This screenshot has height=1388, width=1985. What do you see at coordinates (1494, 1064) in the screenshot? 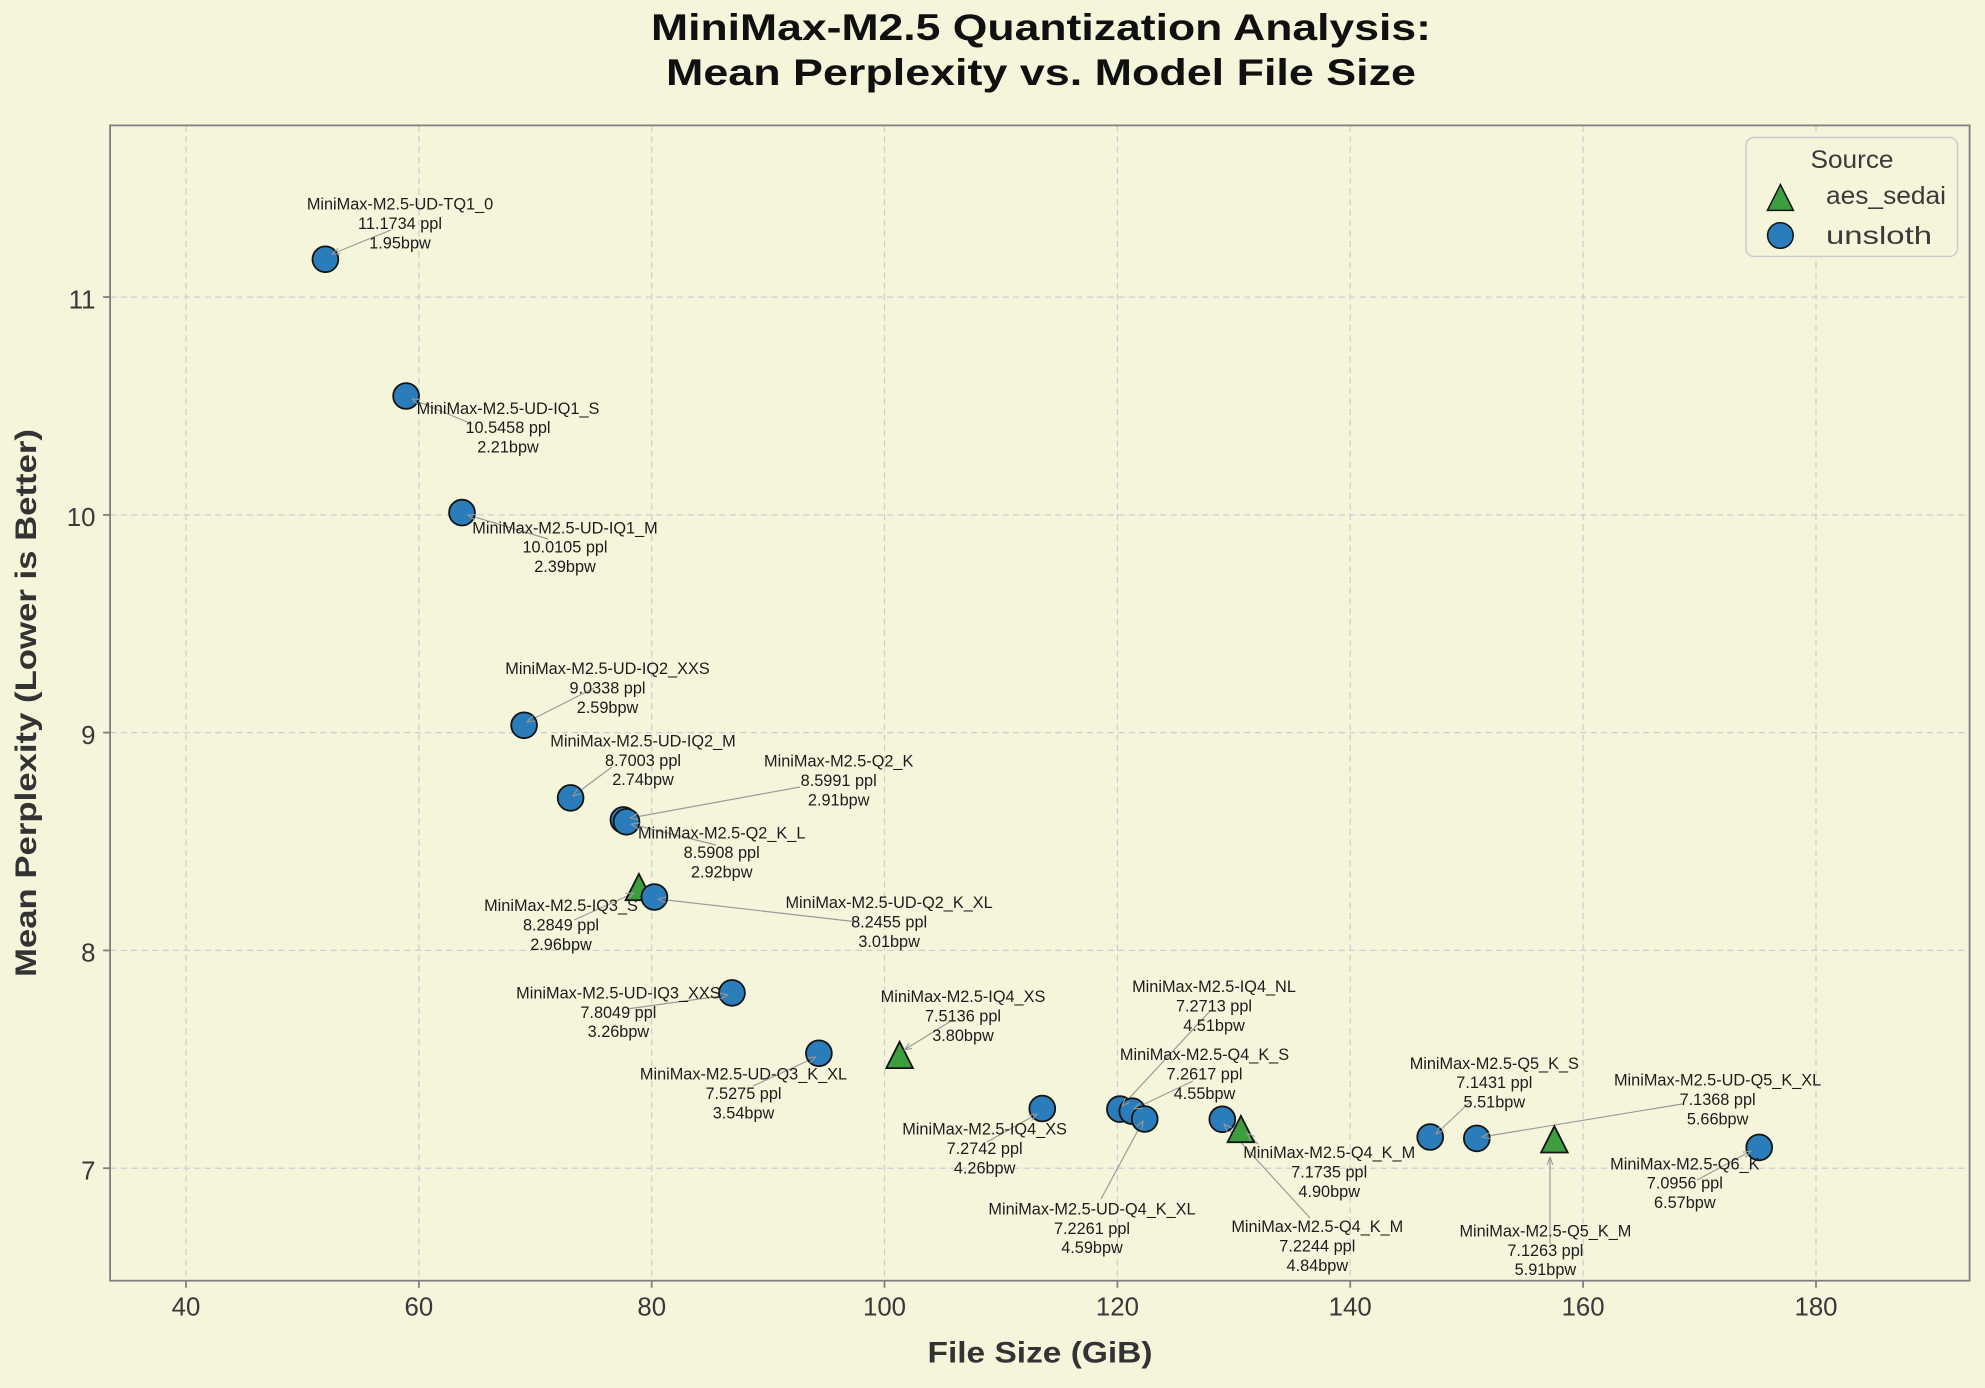
I see `svg-text: MiniMax-M2.5-Q5_K_S` at bounding box center [1494, 1064].